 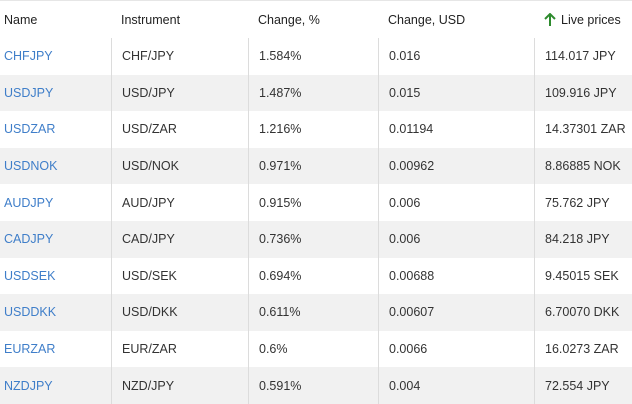 What do you see at coordinates (456, 349) in the screenshot?
I see `table-cell: 0.0066` at bounding box center [456, 349].